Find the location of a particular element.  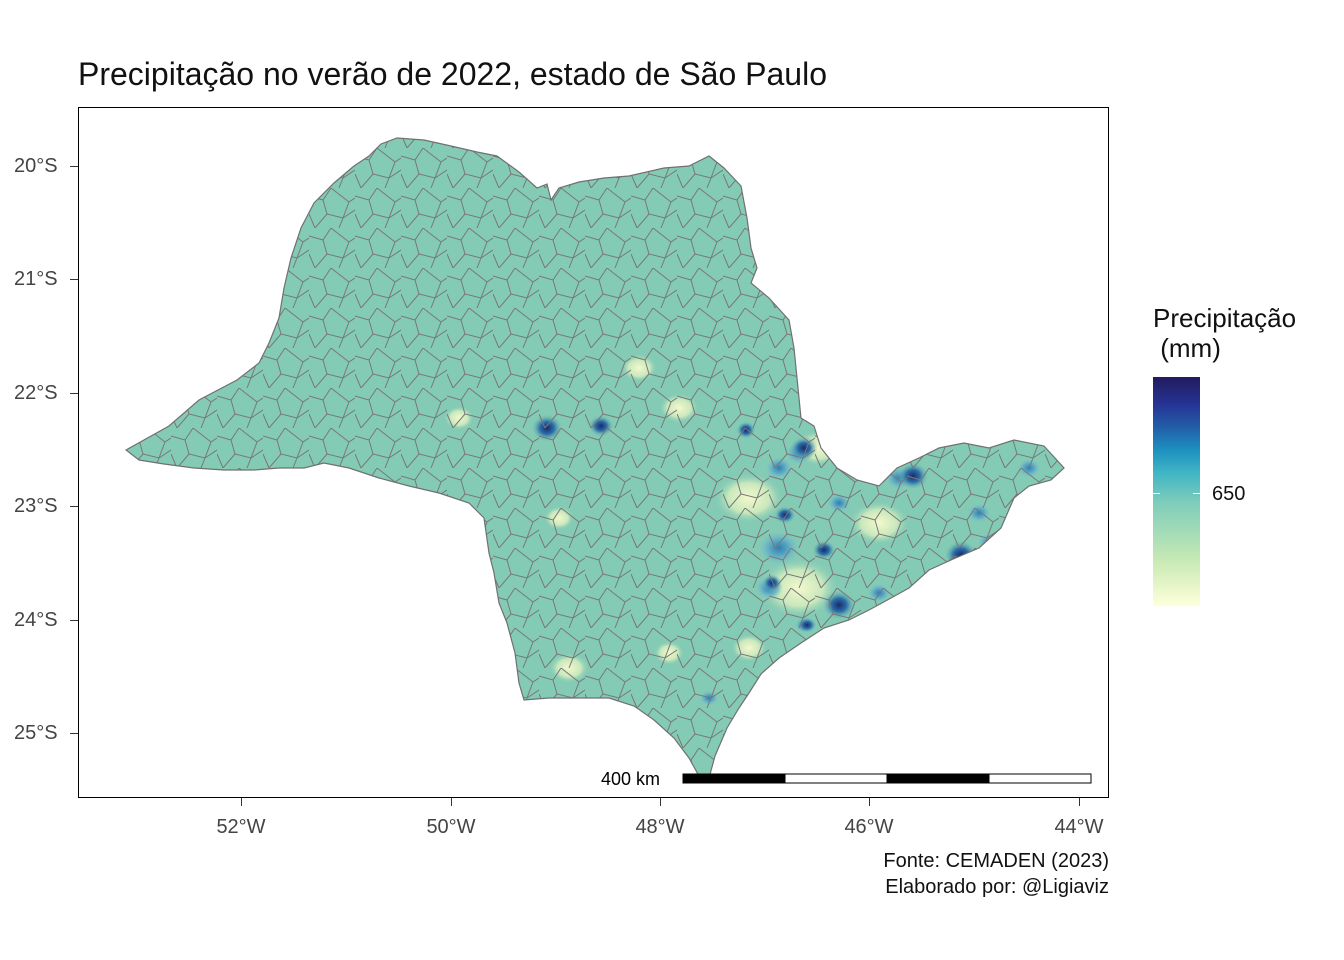

scale-bar is located at coordinates (887, 778).